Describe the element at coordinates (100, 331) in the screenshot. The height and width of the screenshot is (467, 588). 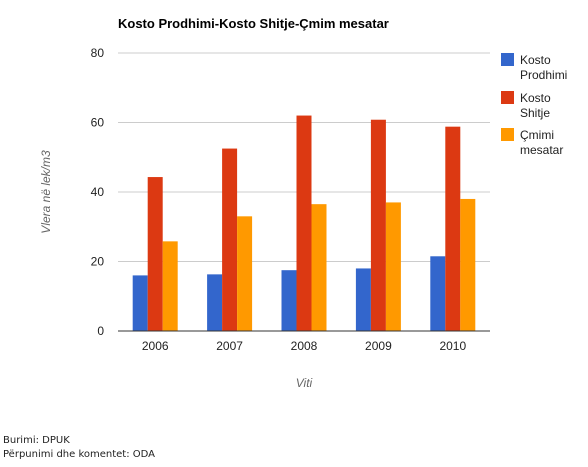
I see `y-tick-label: 0` at that location.